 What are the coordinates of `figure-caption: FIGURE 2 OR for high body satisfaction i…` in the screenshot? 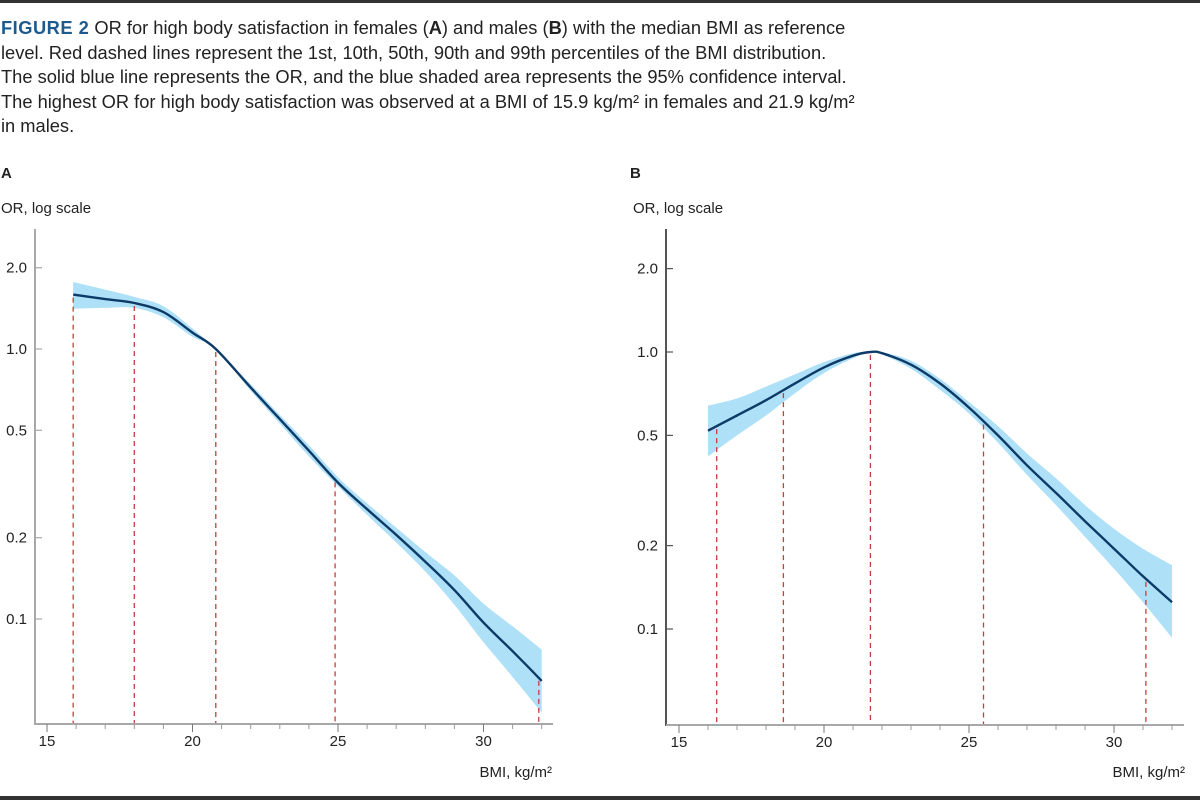 It's located at (431, 77).